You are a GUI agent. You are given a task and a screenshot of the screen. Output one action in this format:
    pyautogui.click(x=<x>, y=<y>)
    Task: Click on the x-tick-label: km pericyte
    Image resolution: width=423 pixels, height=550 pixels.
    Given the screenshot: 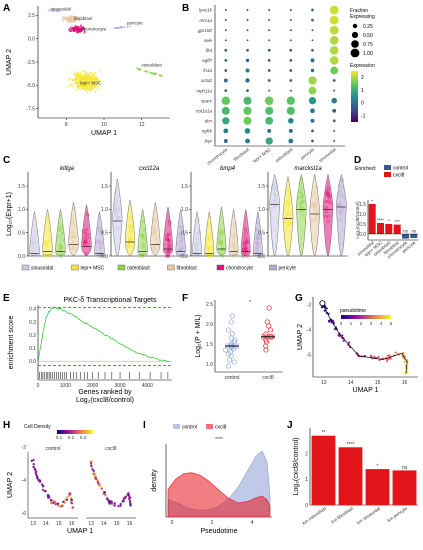 What is the action you would take?
    pyautogui.click(x=397, y=514)
    